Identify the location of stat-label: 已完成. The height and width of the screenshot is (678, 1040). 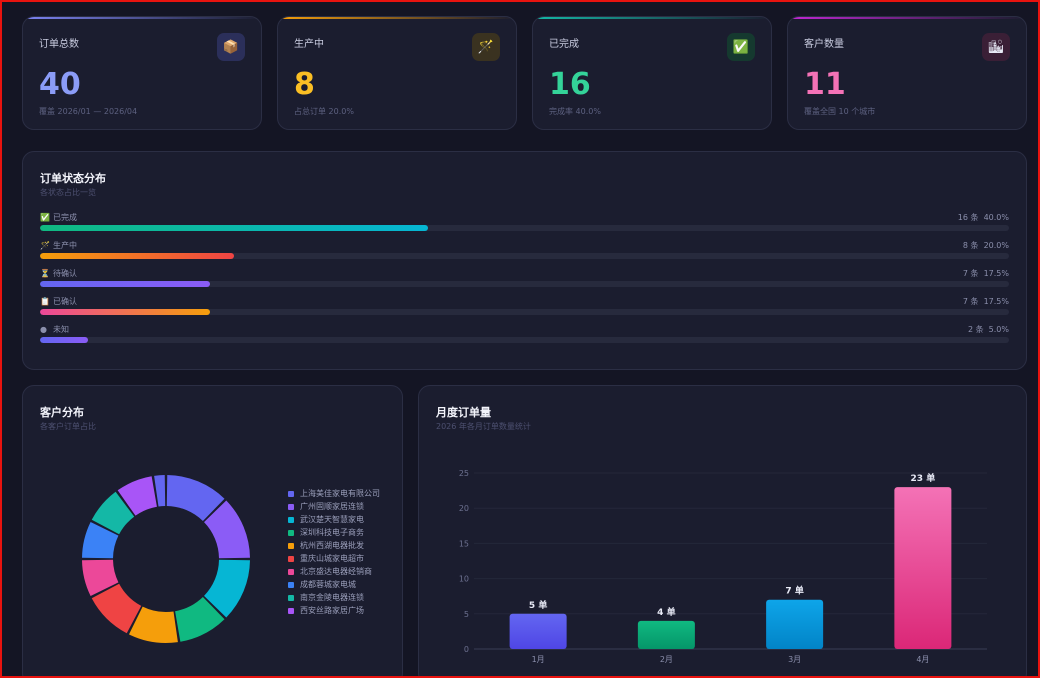
(564, 44).